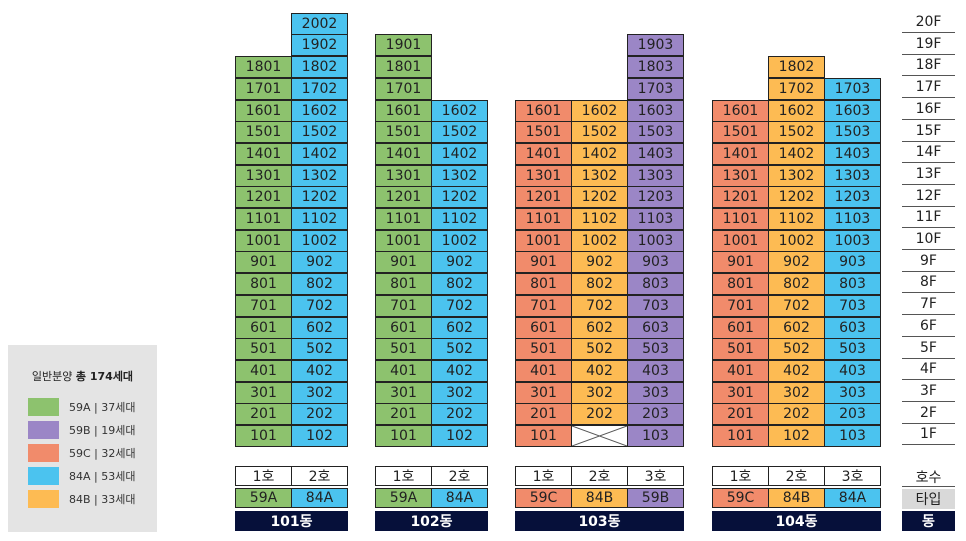 This screenshot has width=966, height=541. What do you see at coordinates (319, 67) in the screenshot?
I see `unit-cell: 1802` at bounding box center [319, 67].